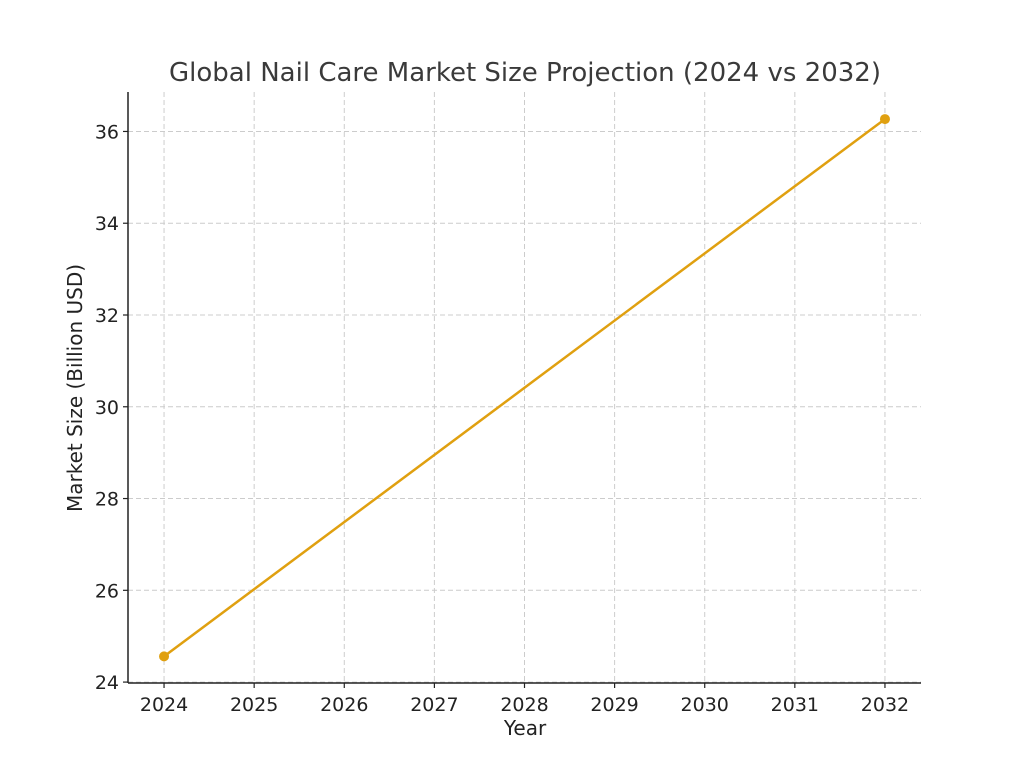 This screenshot has width=1024, height=768. Describe the element at coordinates (164, 705) in the screenshot. I see `x-tick-label: 2024` at that location.